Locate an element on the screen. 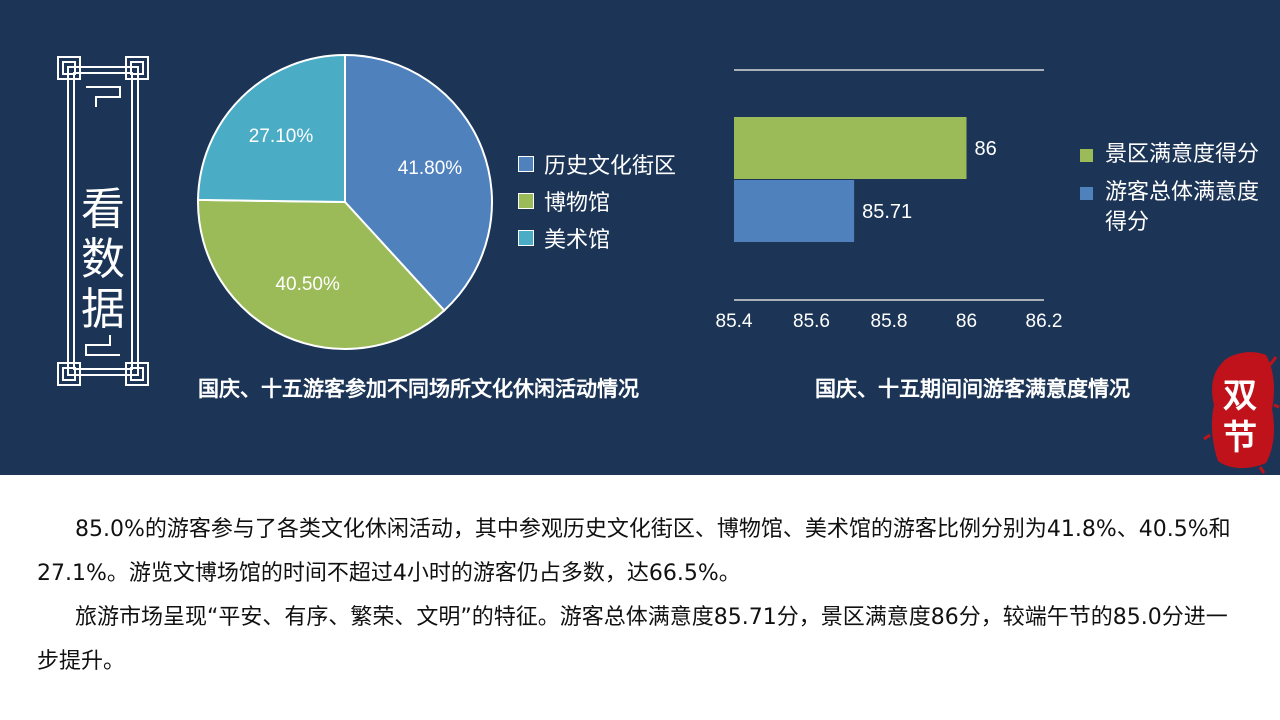  bar-chart: 86 85.71 85.4 85.6 85.8 86 86.2 is located at coordinates (890, 200).